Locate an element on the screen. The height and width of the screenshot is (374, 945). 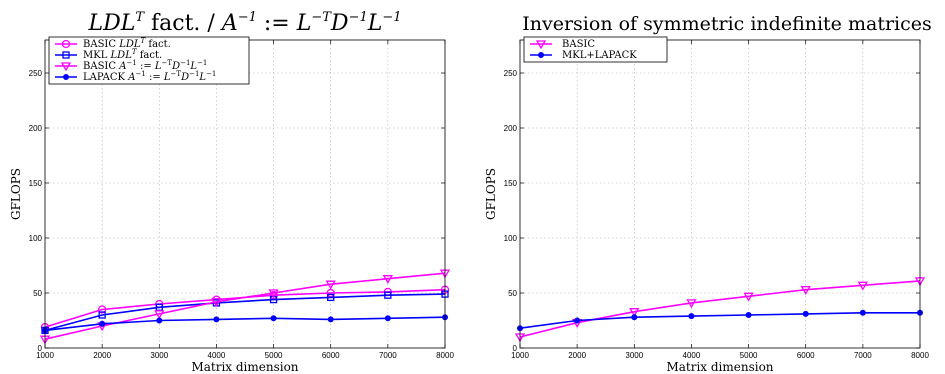
chart-left-legend-box is located at coordinates (149, 60).